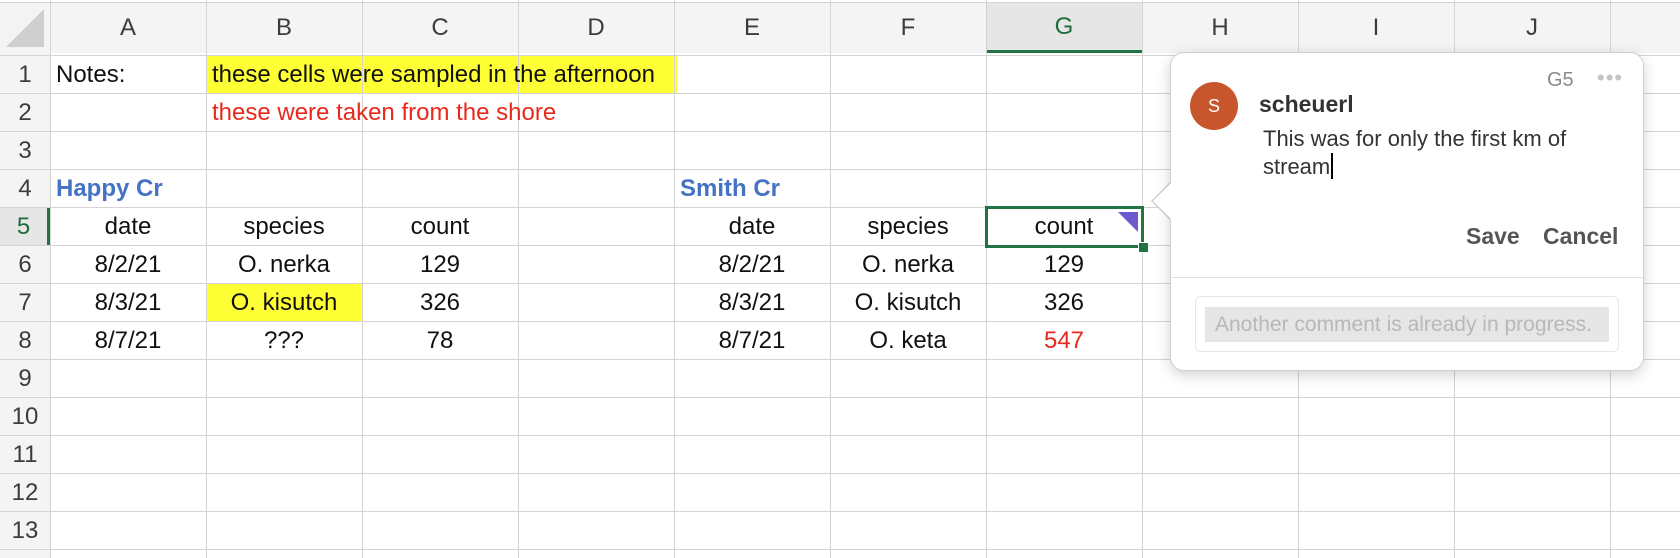 Image resolution: width=1680 pixels, height=558 pixels. What do you see at coordinates (1064, 340) in the screenshot?
I see `cell-g8: 547` at bounding box center [1064, 340].